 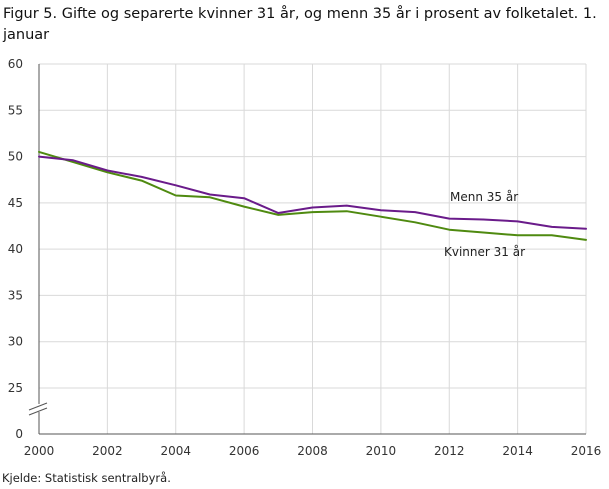 I want to click on x-tick-label: 2008, so click(x=312, y=451).